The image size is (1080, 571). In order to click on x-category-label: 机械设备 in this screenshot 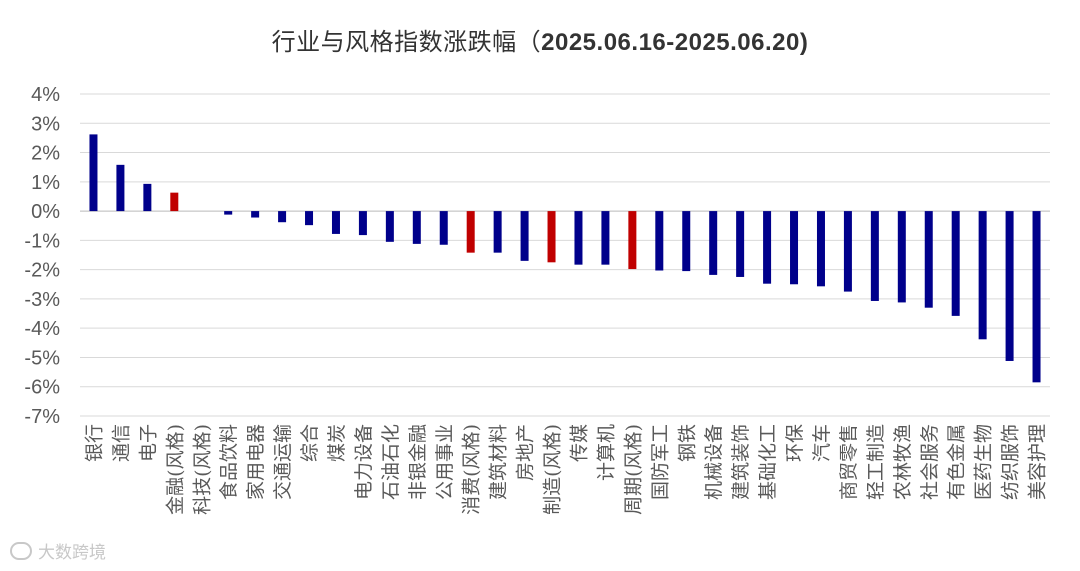, I will do `click(714, 462)`.